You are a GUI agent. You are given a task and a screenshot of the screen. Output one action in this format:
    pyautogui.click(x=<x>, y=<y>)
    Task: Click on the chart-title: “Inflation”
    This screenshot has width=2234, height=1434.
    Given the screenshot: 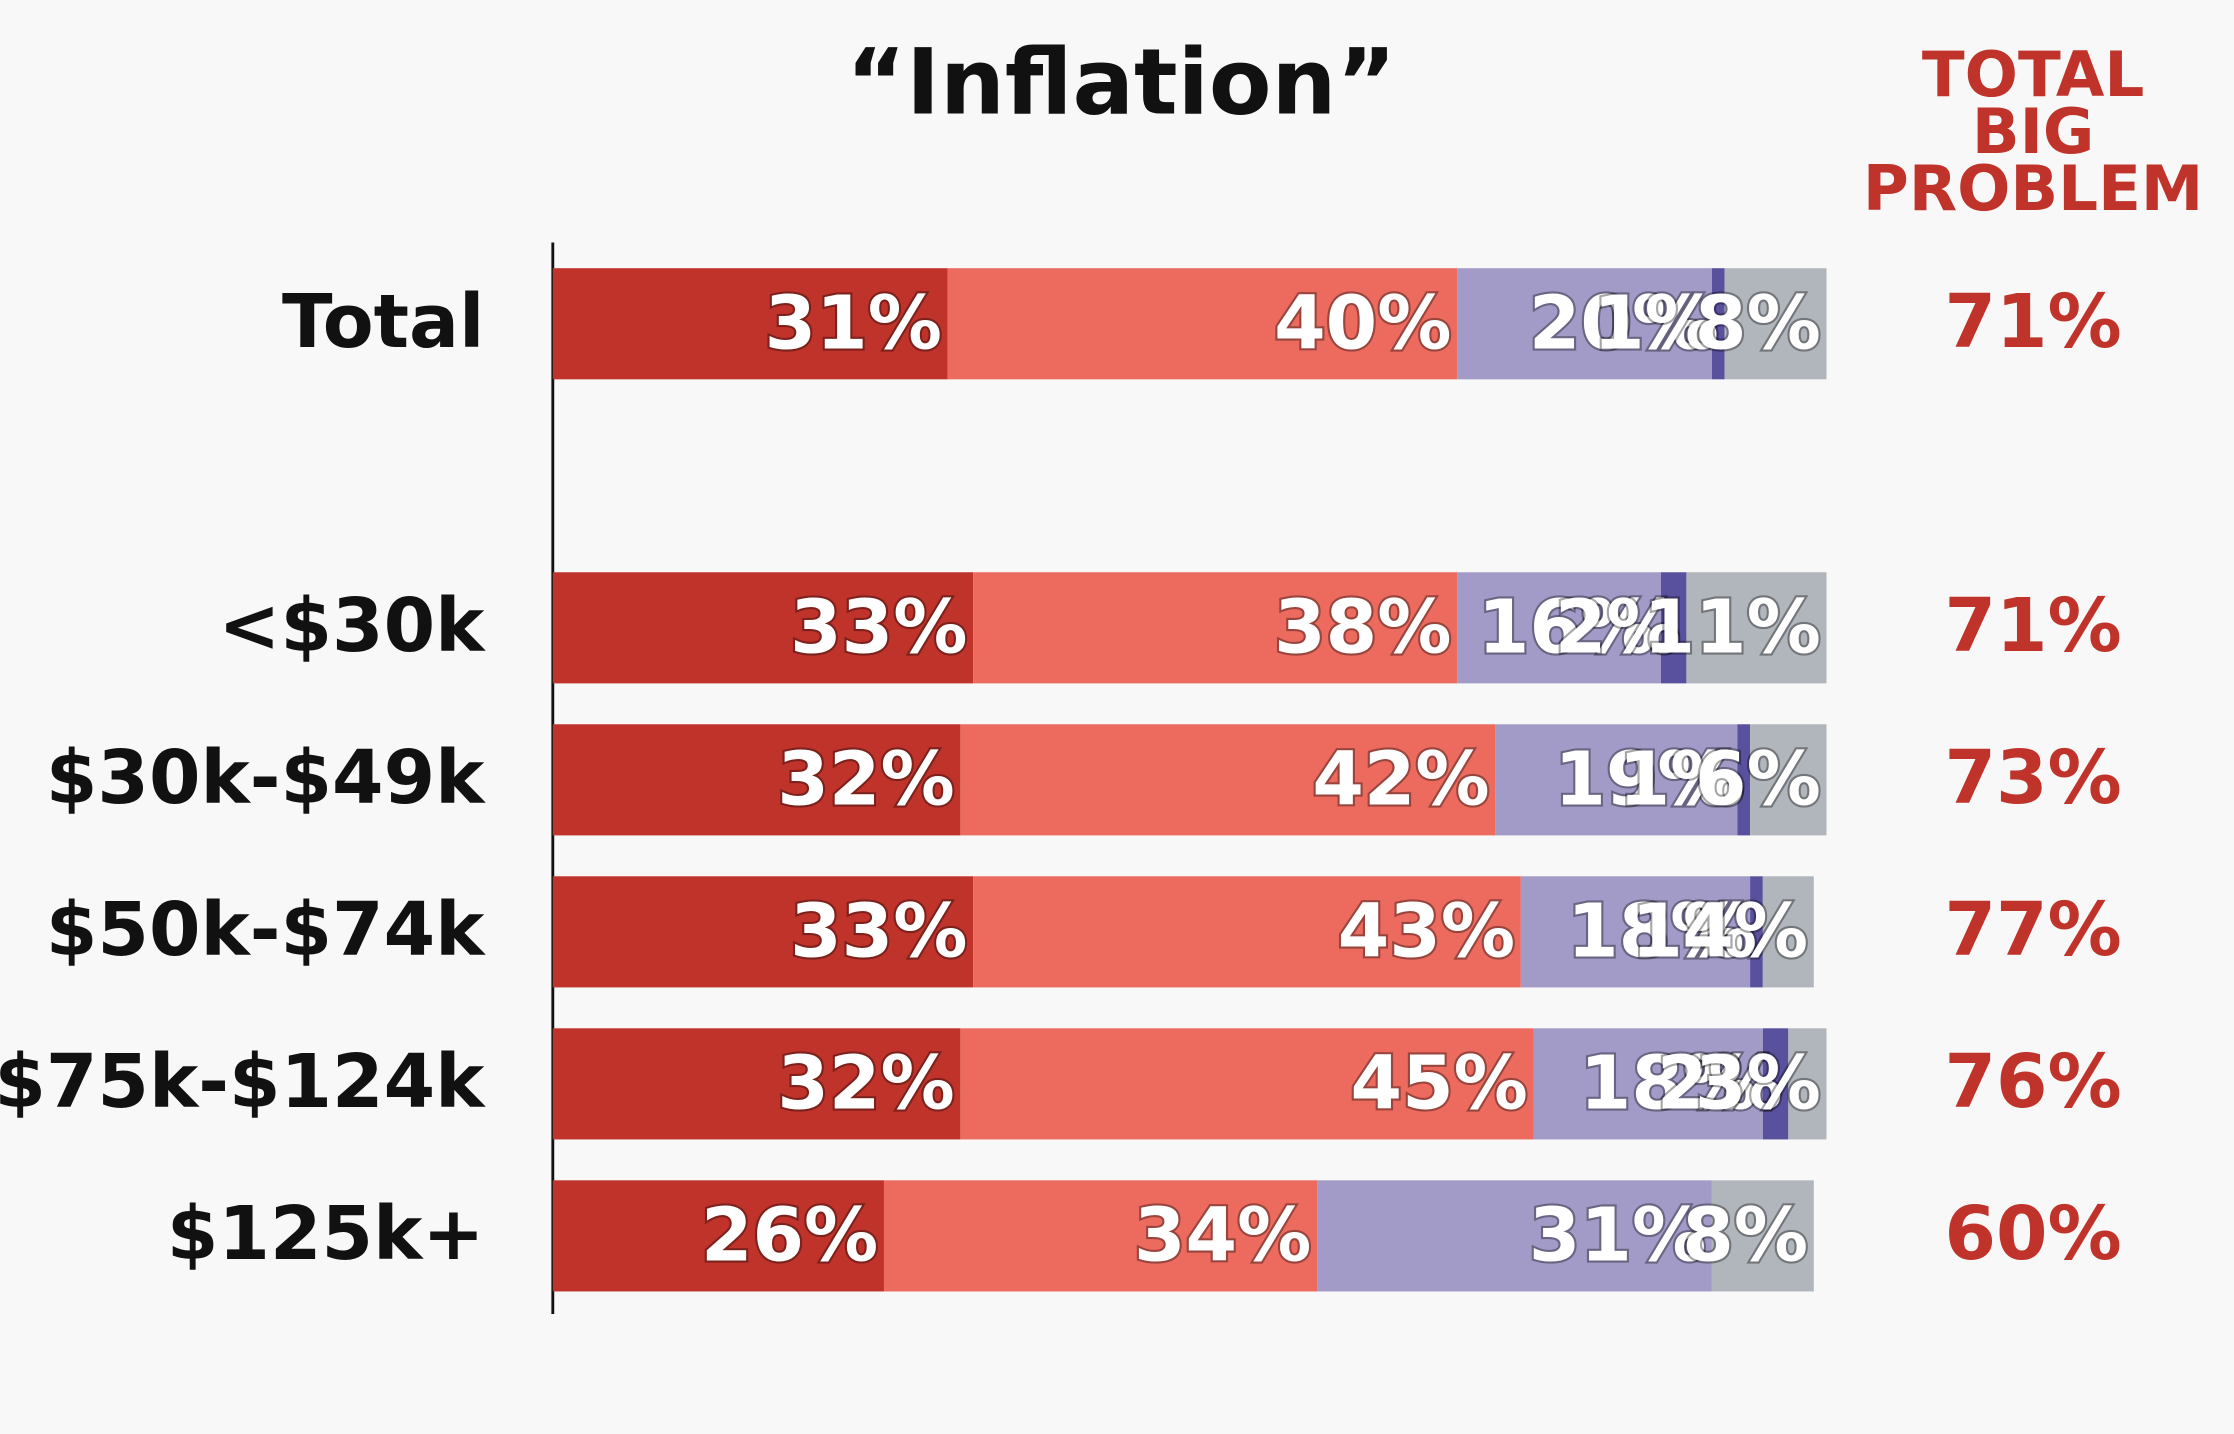 What is the action you would take?
    pyautogui.click(x=1121, y=82)
    